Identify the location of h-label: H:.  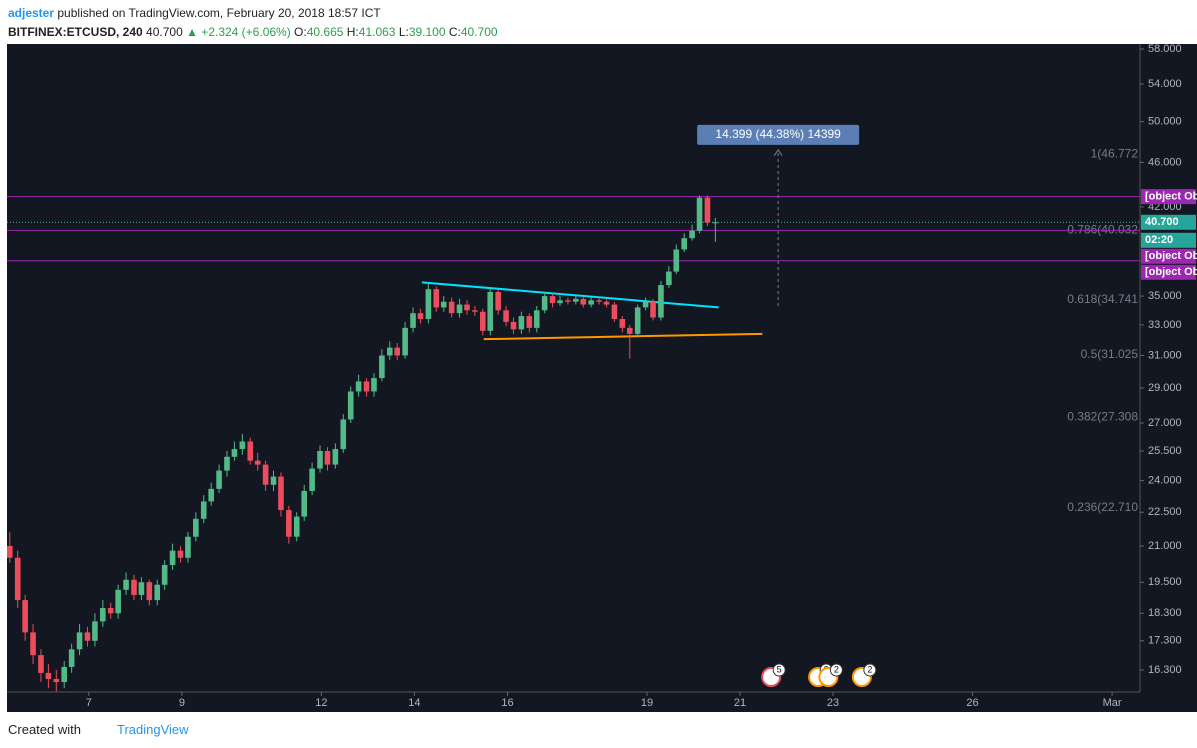
(352, 32).